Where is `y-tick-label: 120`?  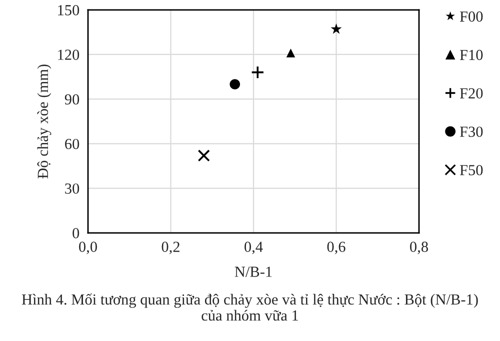
y-tick-label: 120 is located at coordinates (69, 55).